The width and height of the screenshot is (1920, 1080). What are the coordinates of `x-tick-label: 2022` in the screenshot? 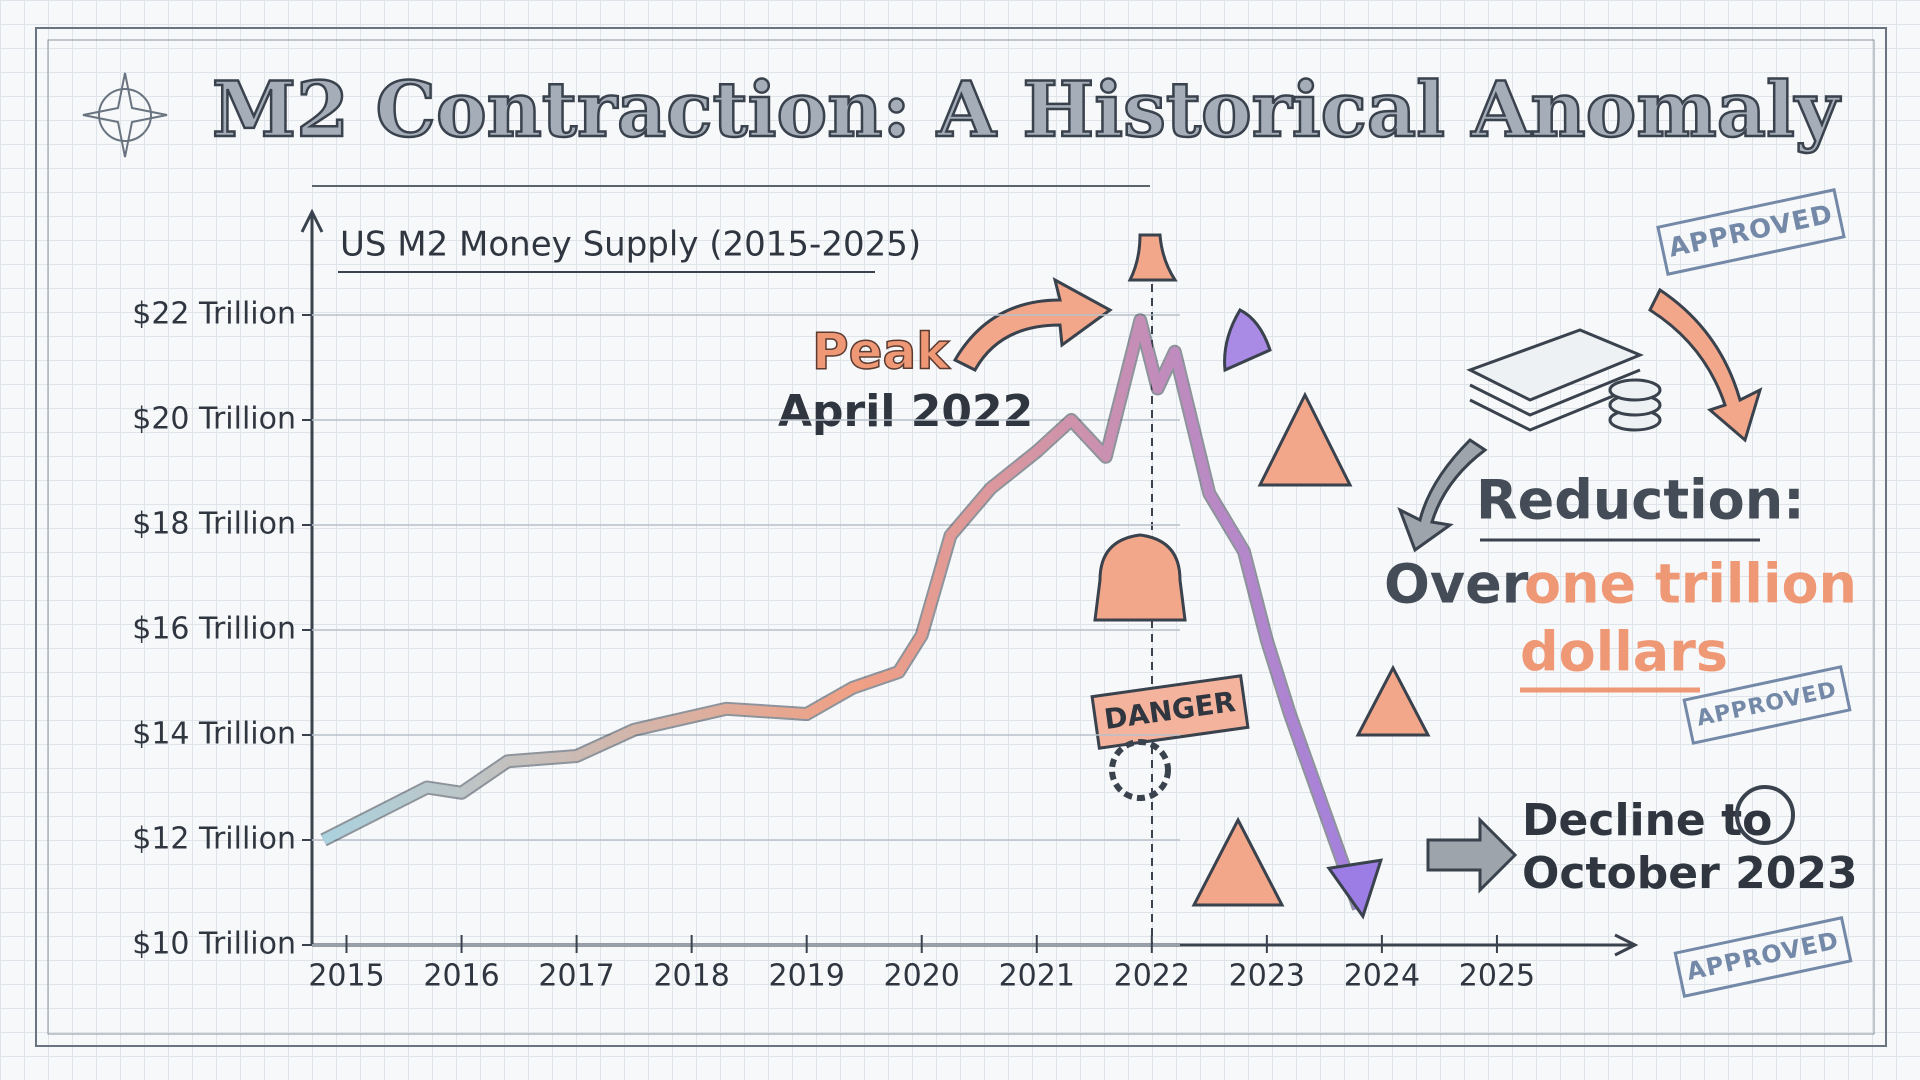 It's located at (1152, 976).